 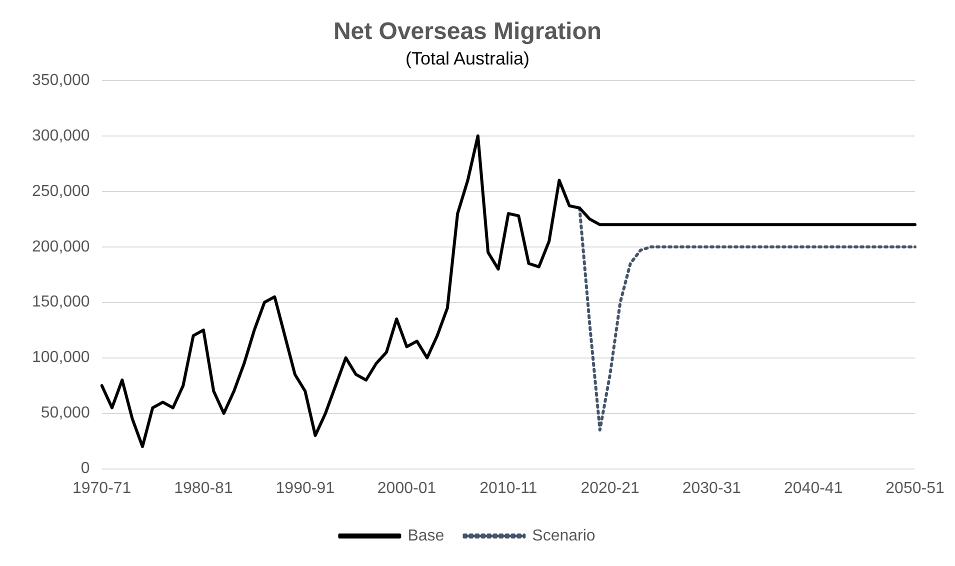 I want to click on y-tick-label: 150,000, so click(x=61, y=302).